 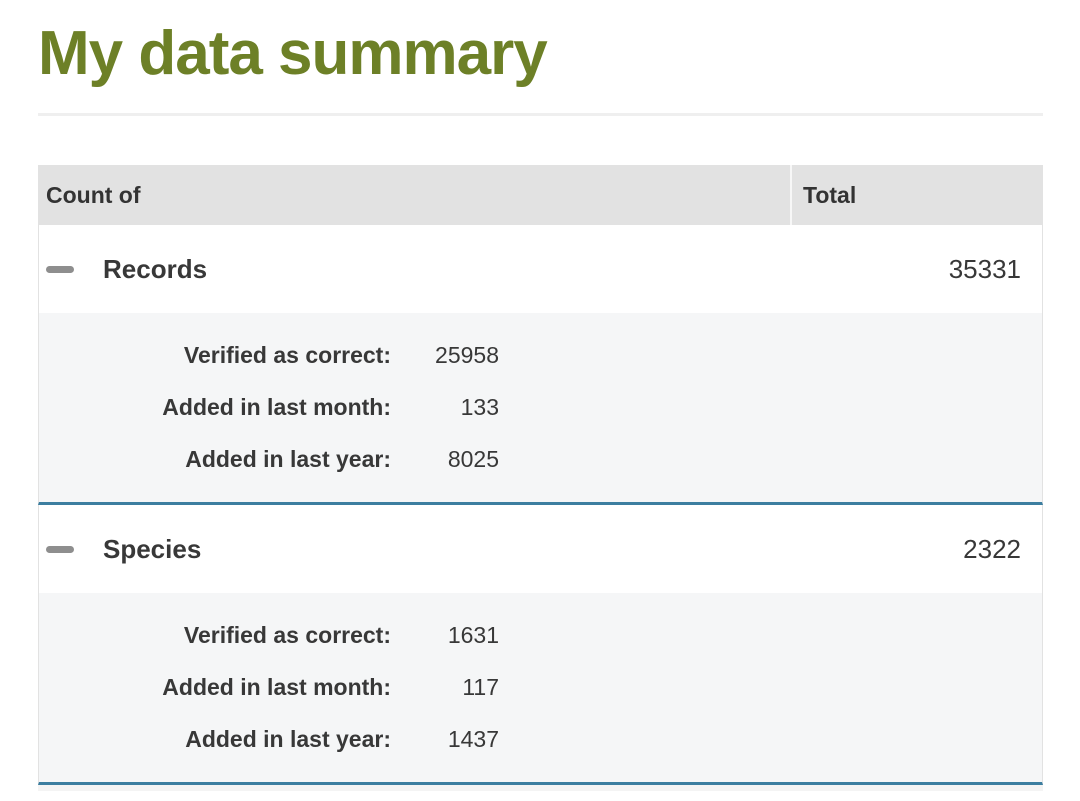 I want to click on detail-value: 8025, so click(x=473, y=459).